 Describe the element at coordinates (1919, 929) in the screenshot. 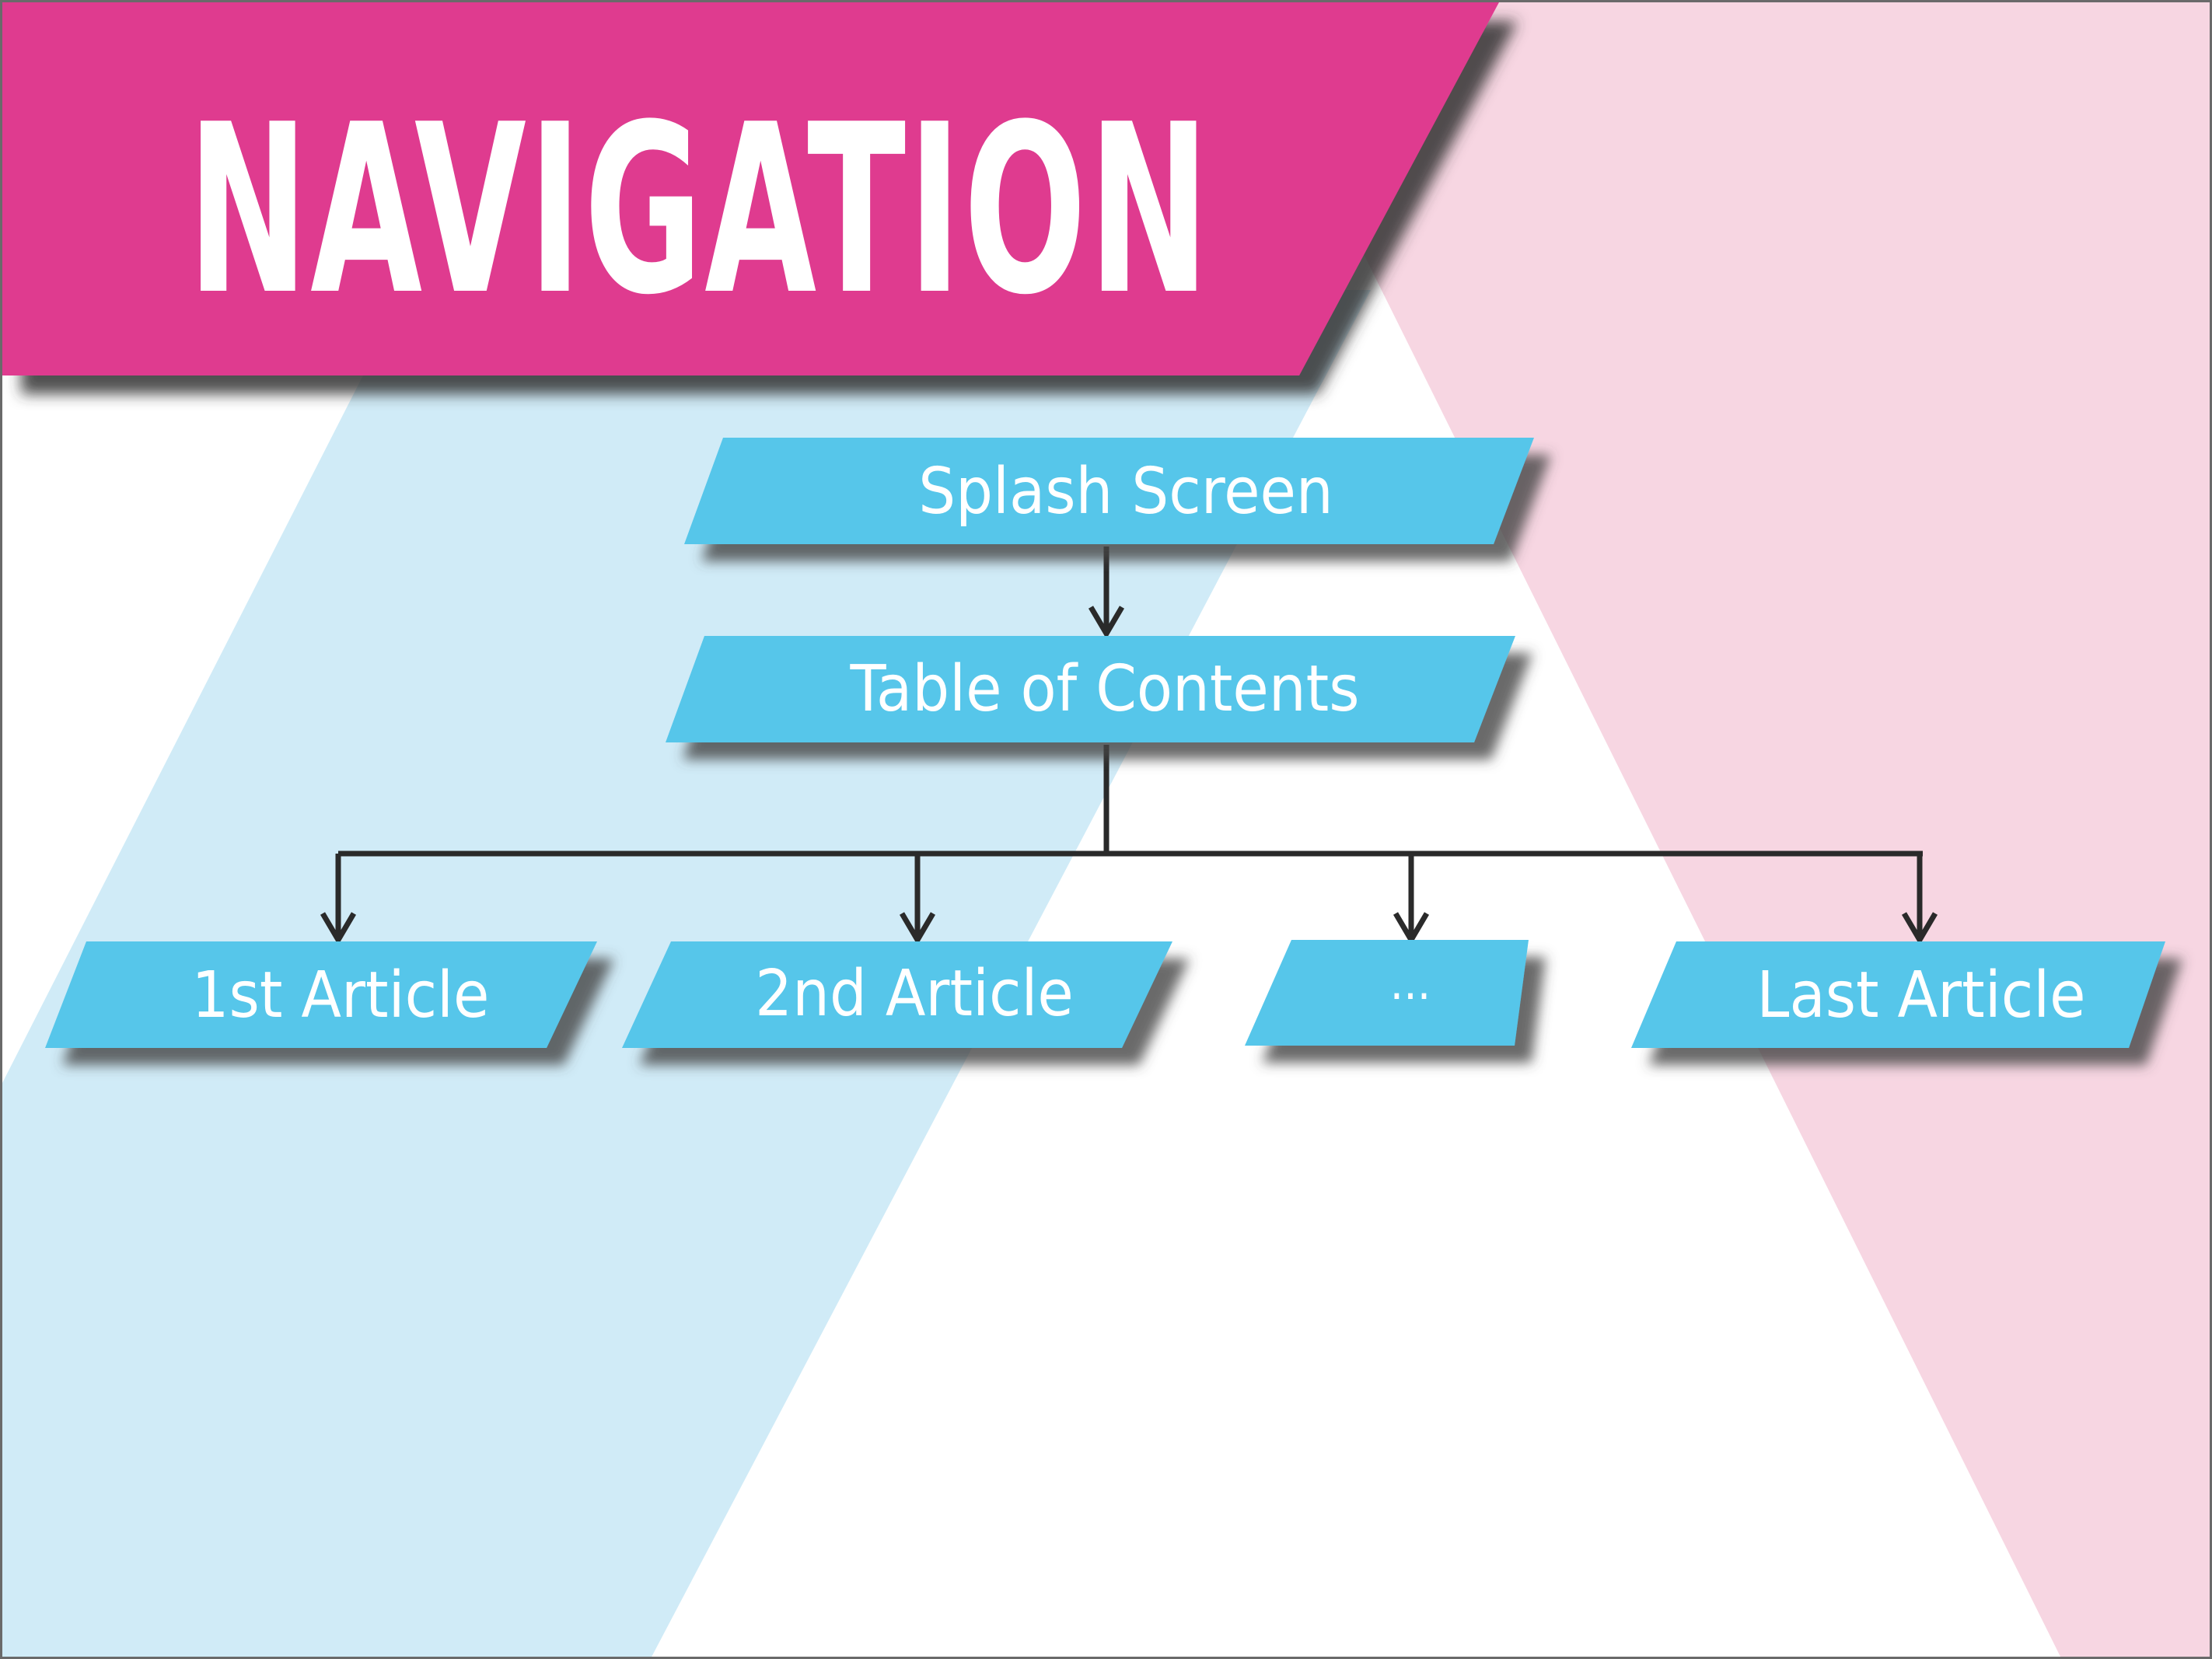

I see `arrowhead-last` at that location.